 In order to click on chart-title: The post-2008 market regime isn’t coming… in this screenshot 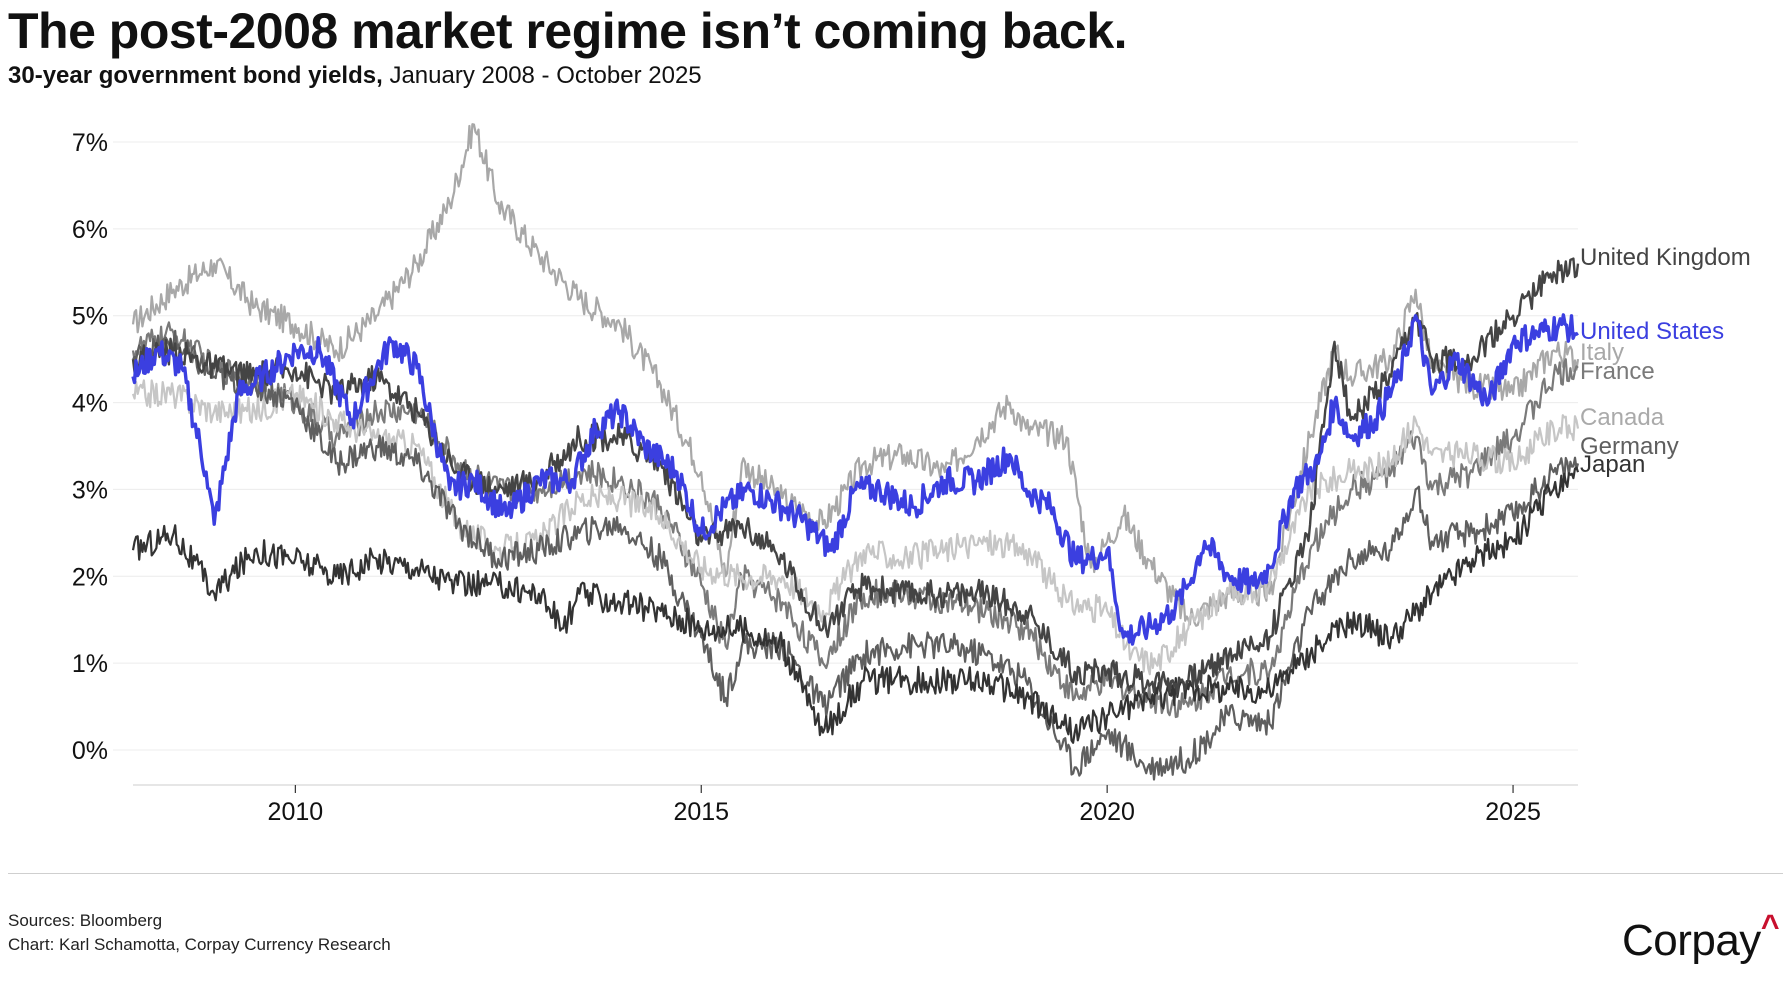, I will do `click(568, 31)`.